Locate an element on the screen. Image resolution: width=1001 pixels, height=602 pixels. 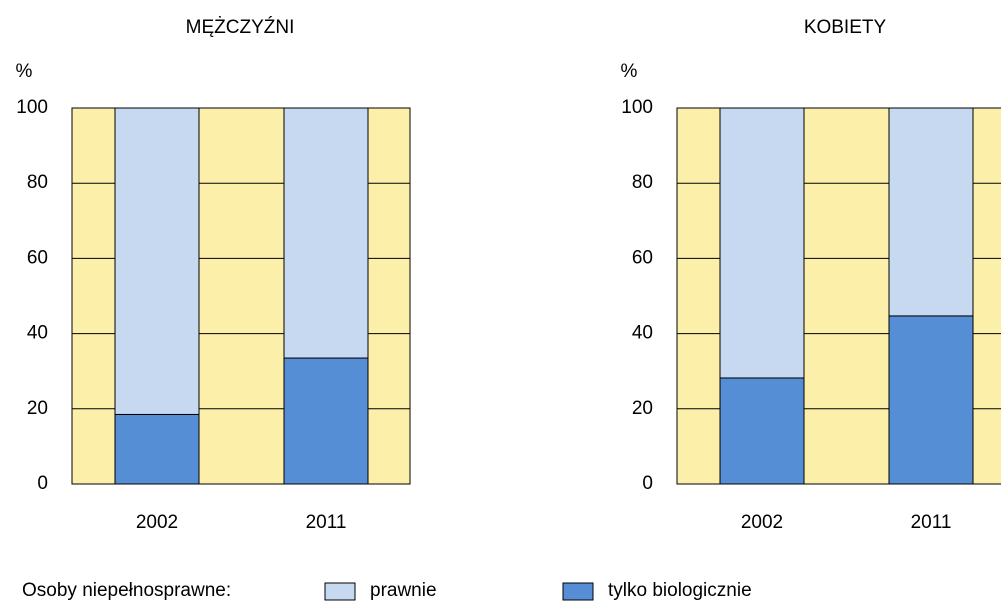
legend-title: Osoby niepełnosprawne: is located at coordinates (126, 590).